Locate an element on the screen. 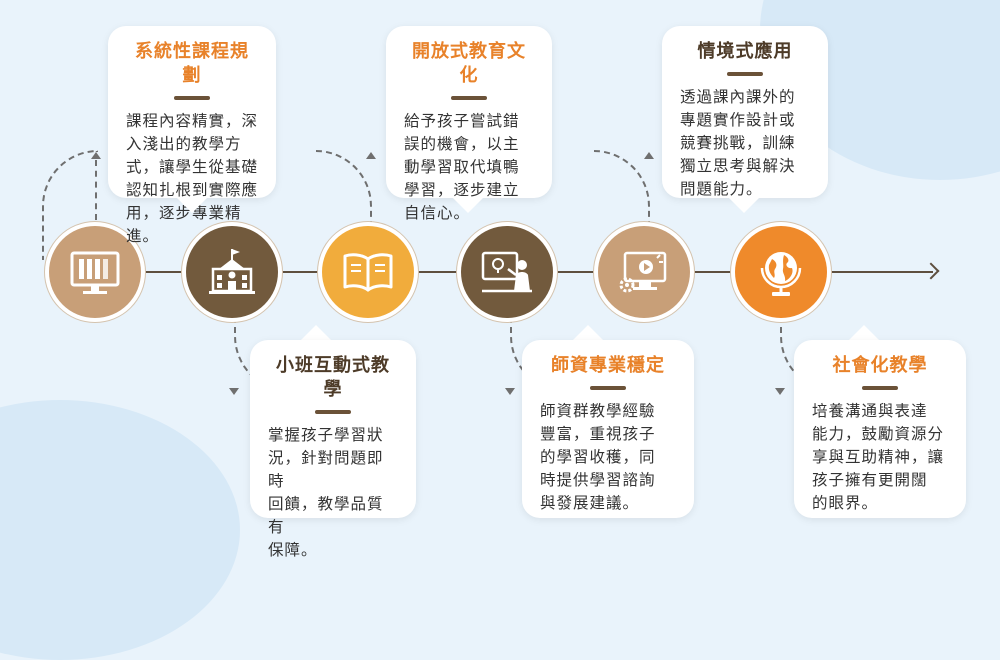 This screenshot has width=1000, height=660. feature-title: 開放式教育文化 is located at coordinates (469, 63).